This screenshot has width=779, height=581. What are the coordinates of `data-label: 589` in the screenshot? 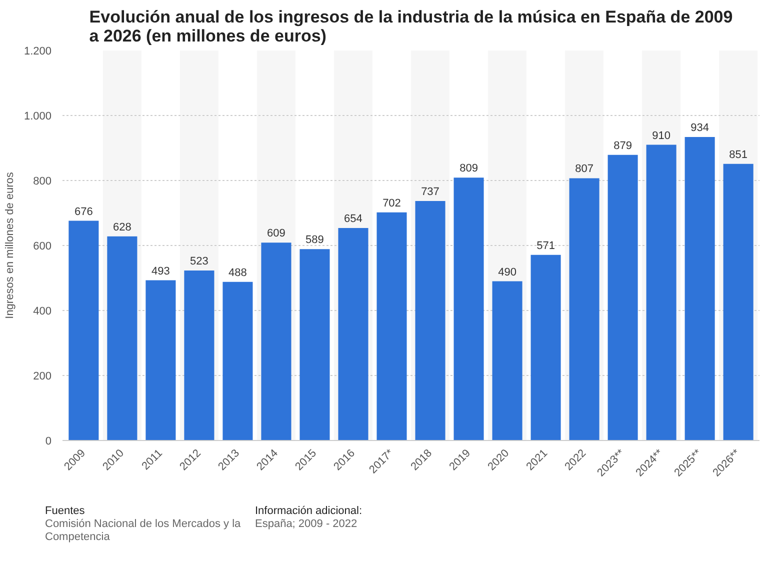 It's located at (315, 240).